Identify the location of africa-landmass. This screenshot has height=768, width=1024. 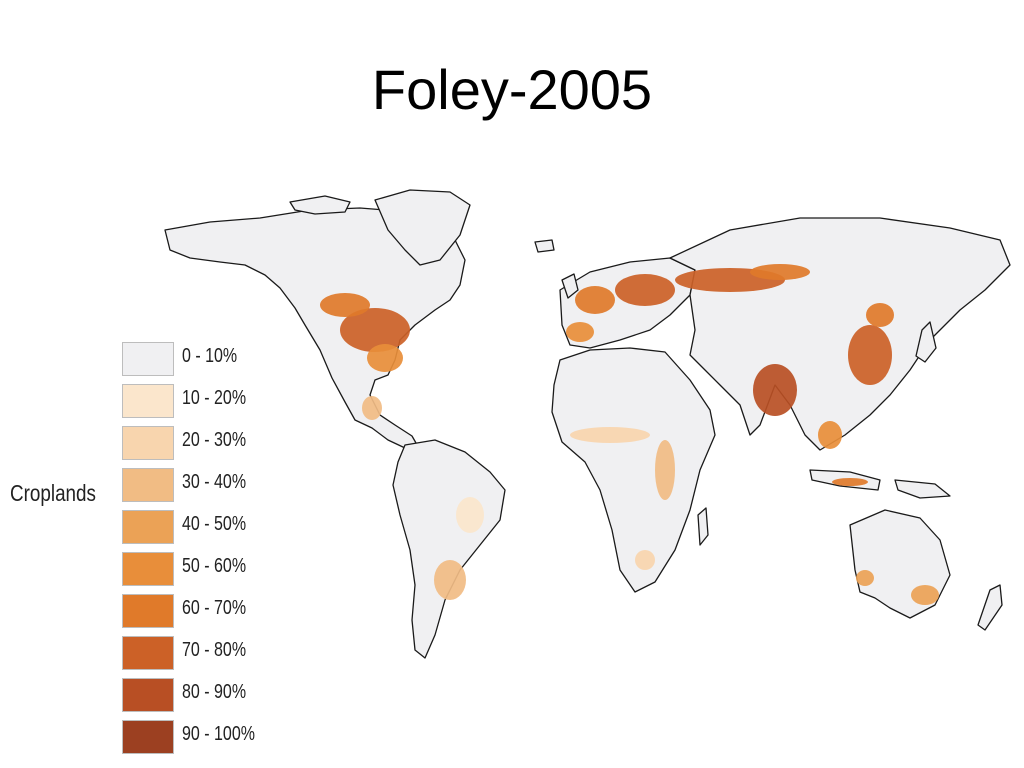
(633, 470).